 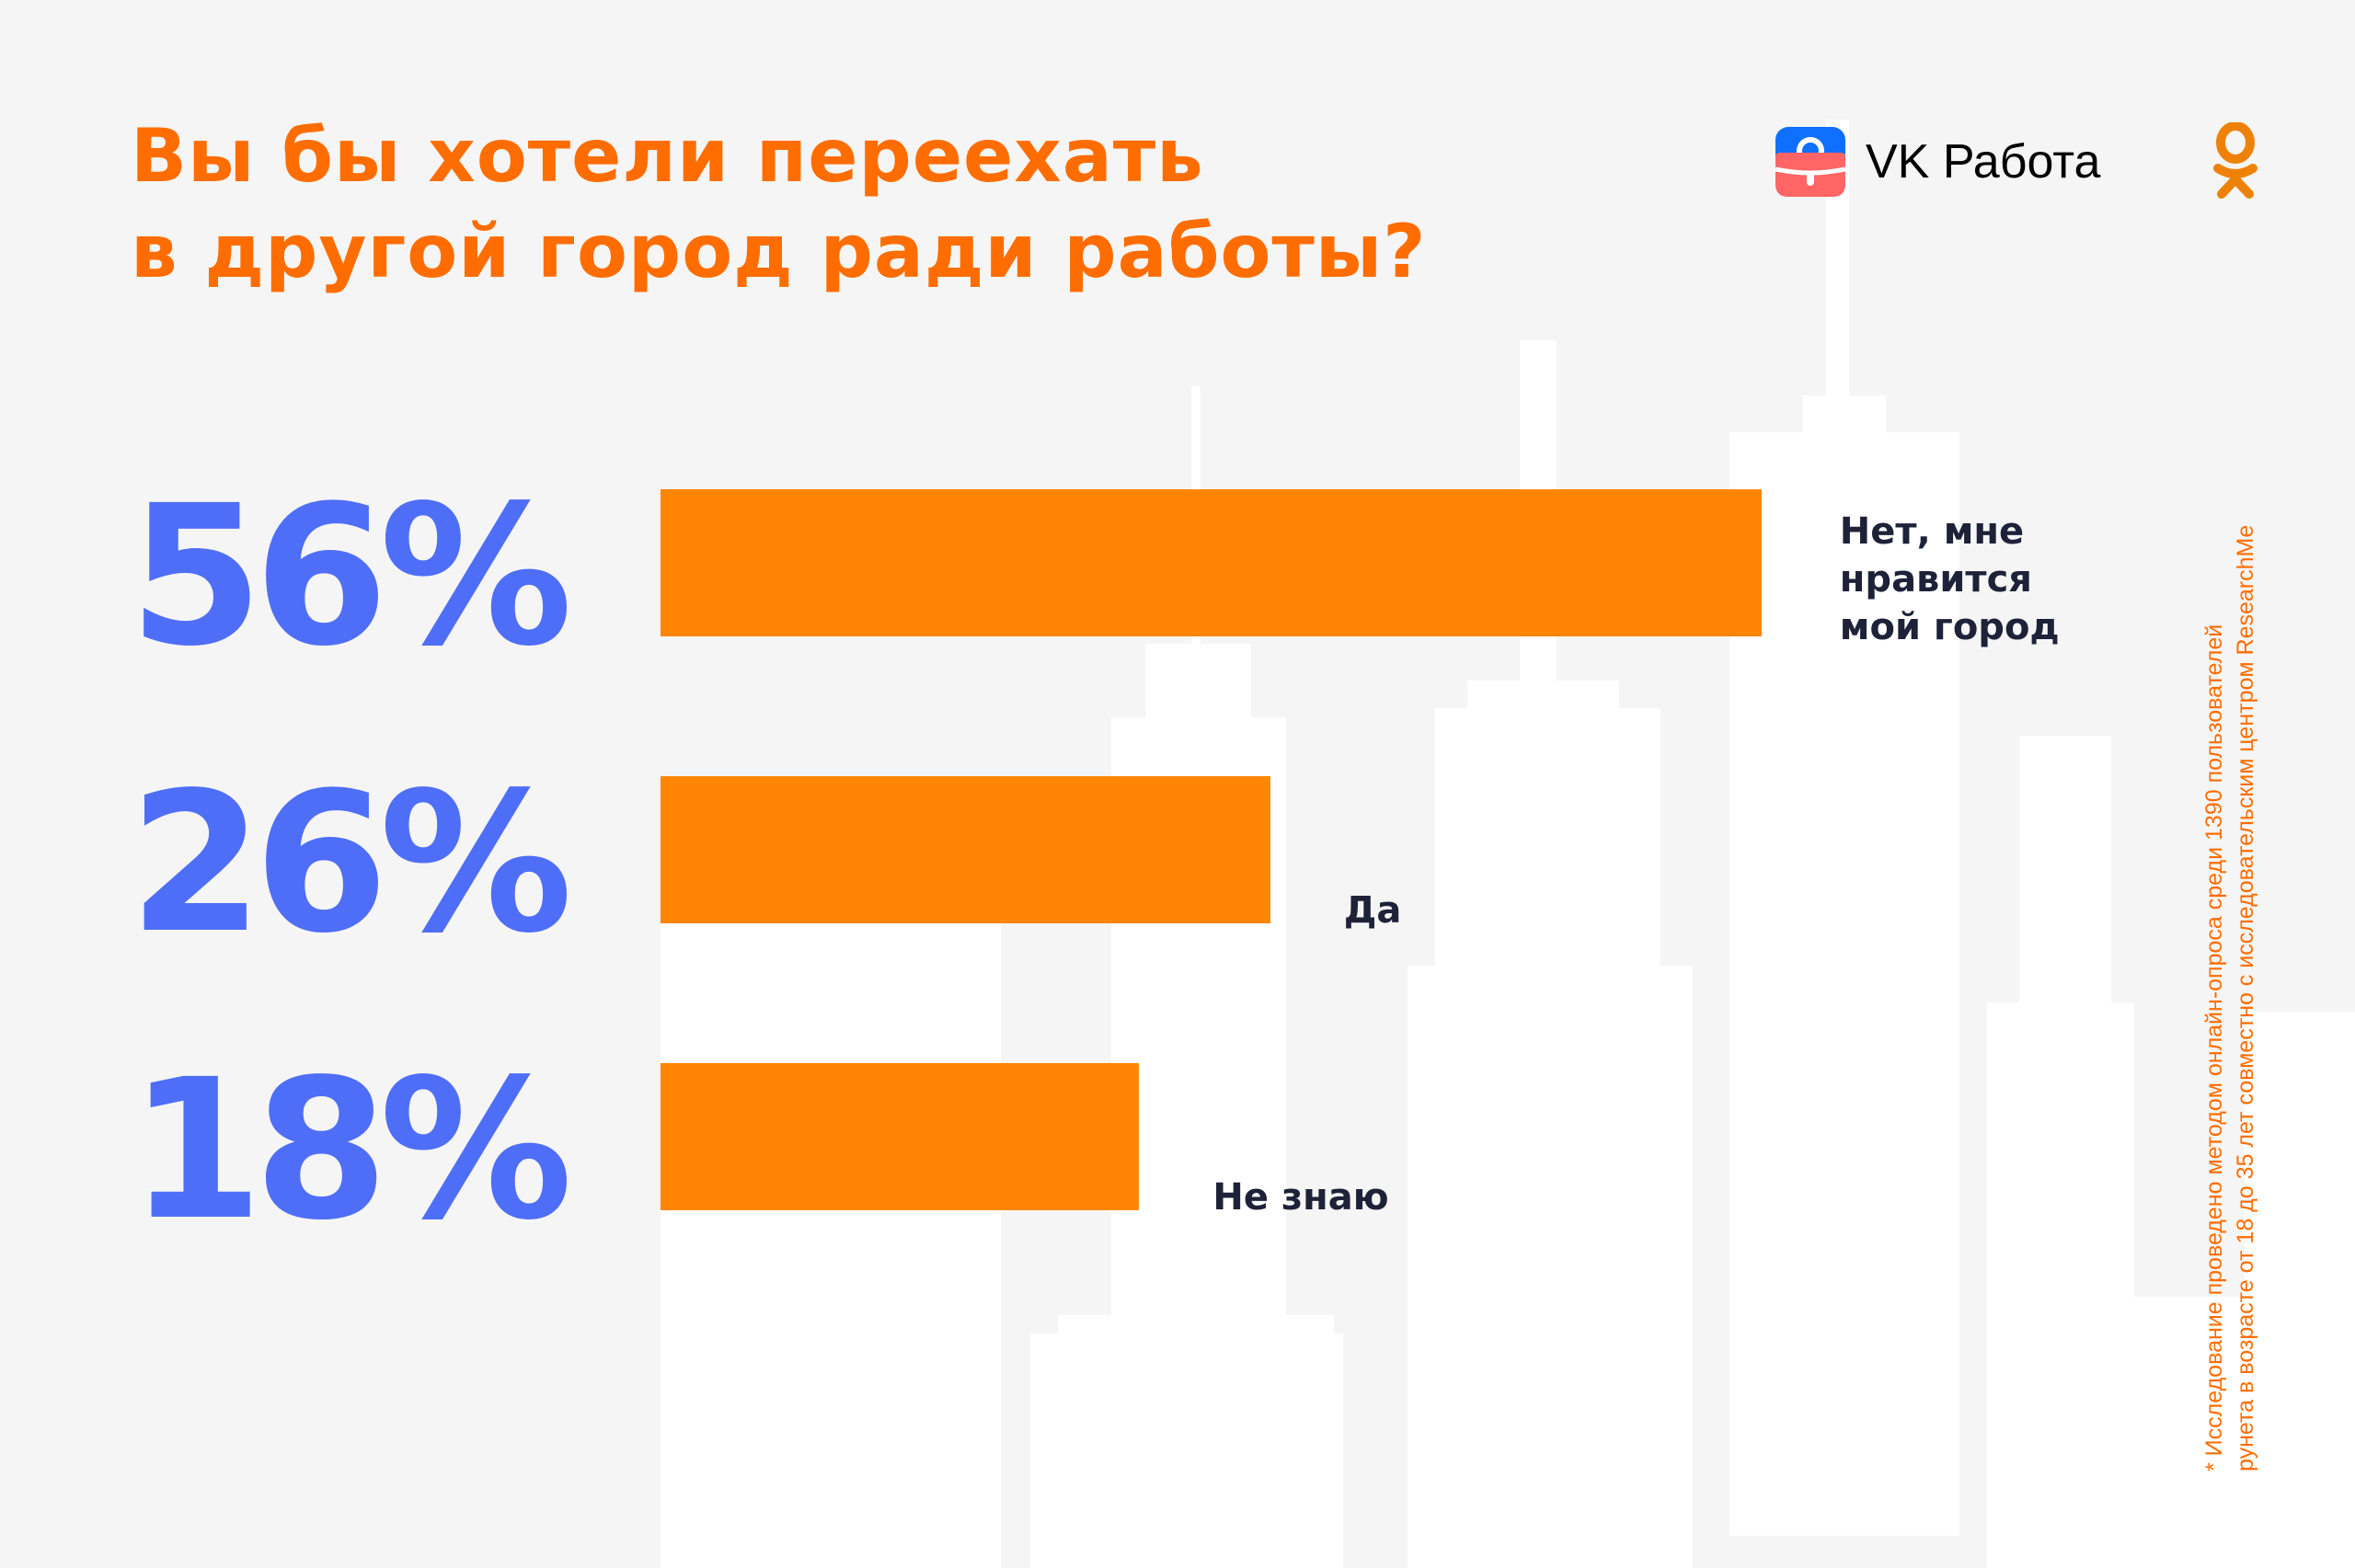 I want to click on vk-rabota-logo: VK Работа, so click(x=1937, y=162).